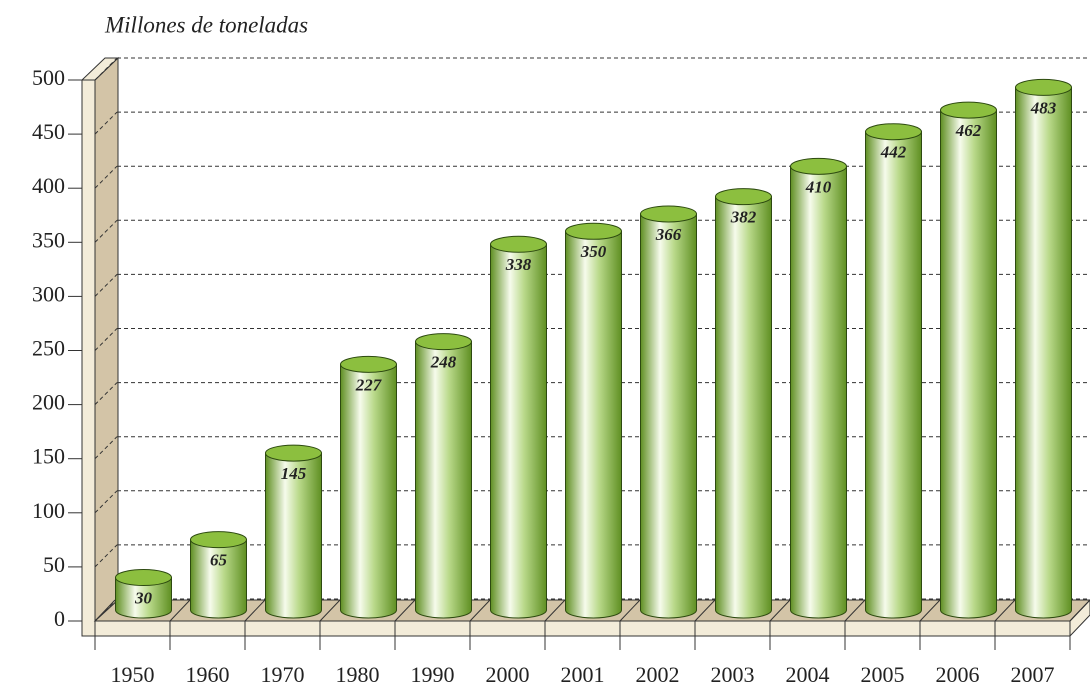 This screenshot has height=689, width=1090. I want to click on x-tick-label: 2002, so click(658, 674).